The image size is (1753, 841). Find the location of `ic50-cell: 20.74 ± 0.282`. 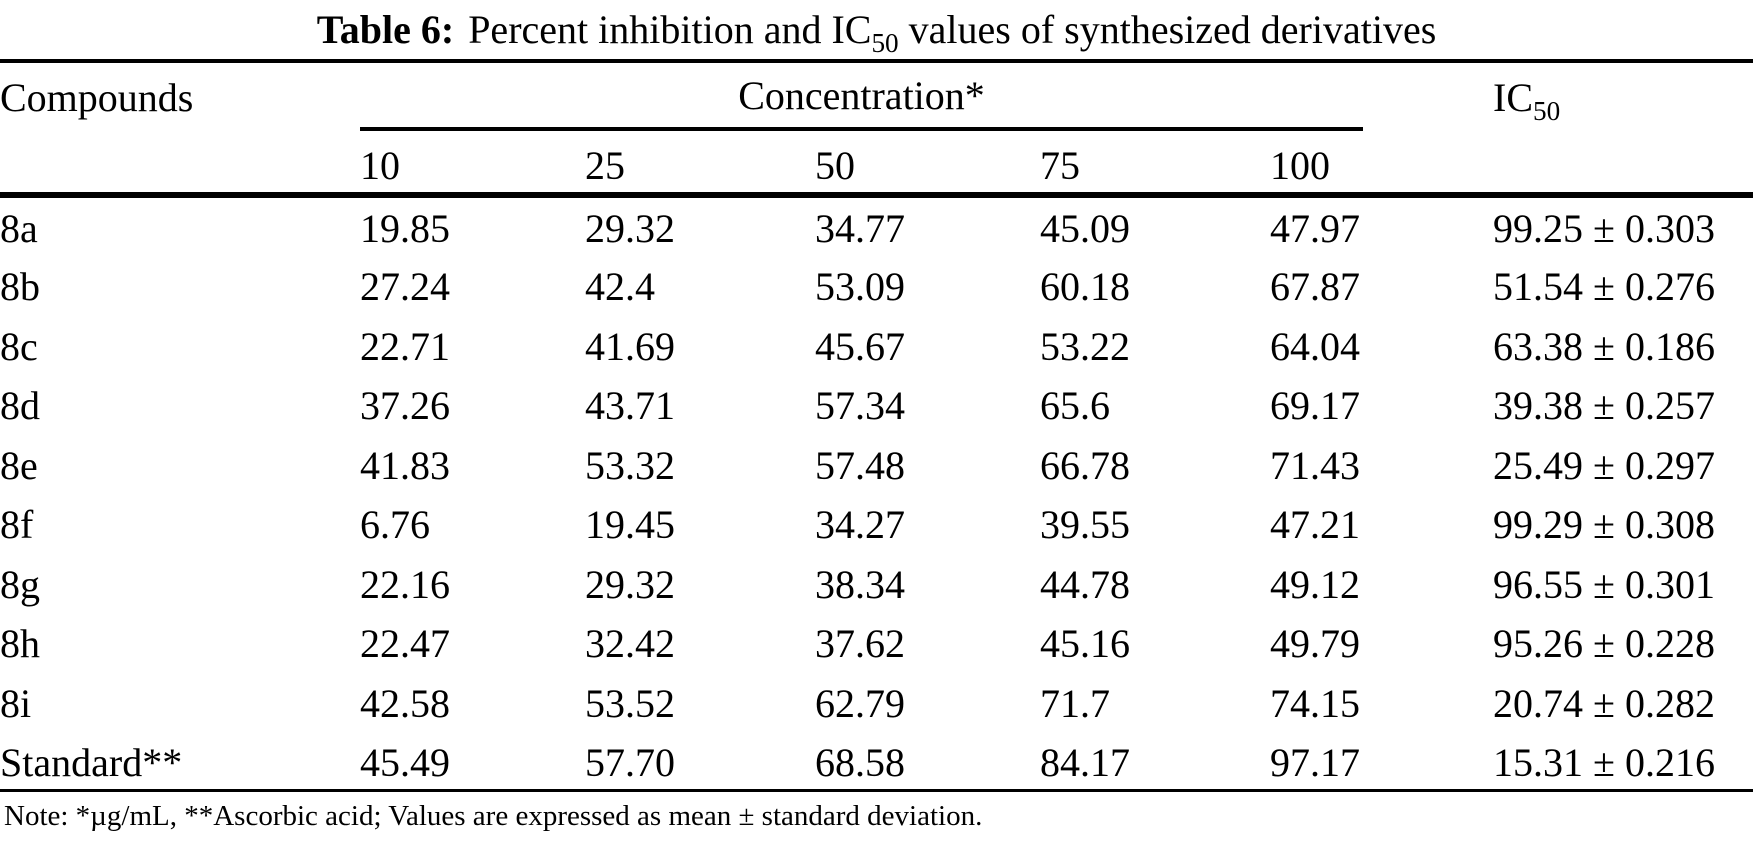

ic50-cell: 20.74 ± 0.282 is located at coordinates (1604, 703).